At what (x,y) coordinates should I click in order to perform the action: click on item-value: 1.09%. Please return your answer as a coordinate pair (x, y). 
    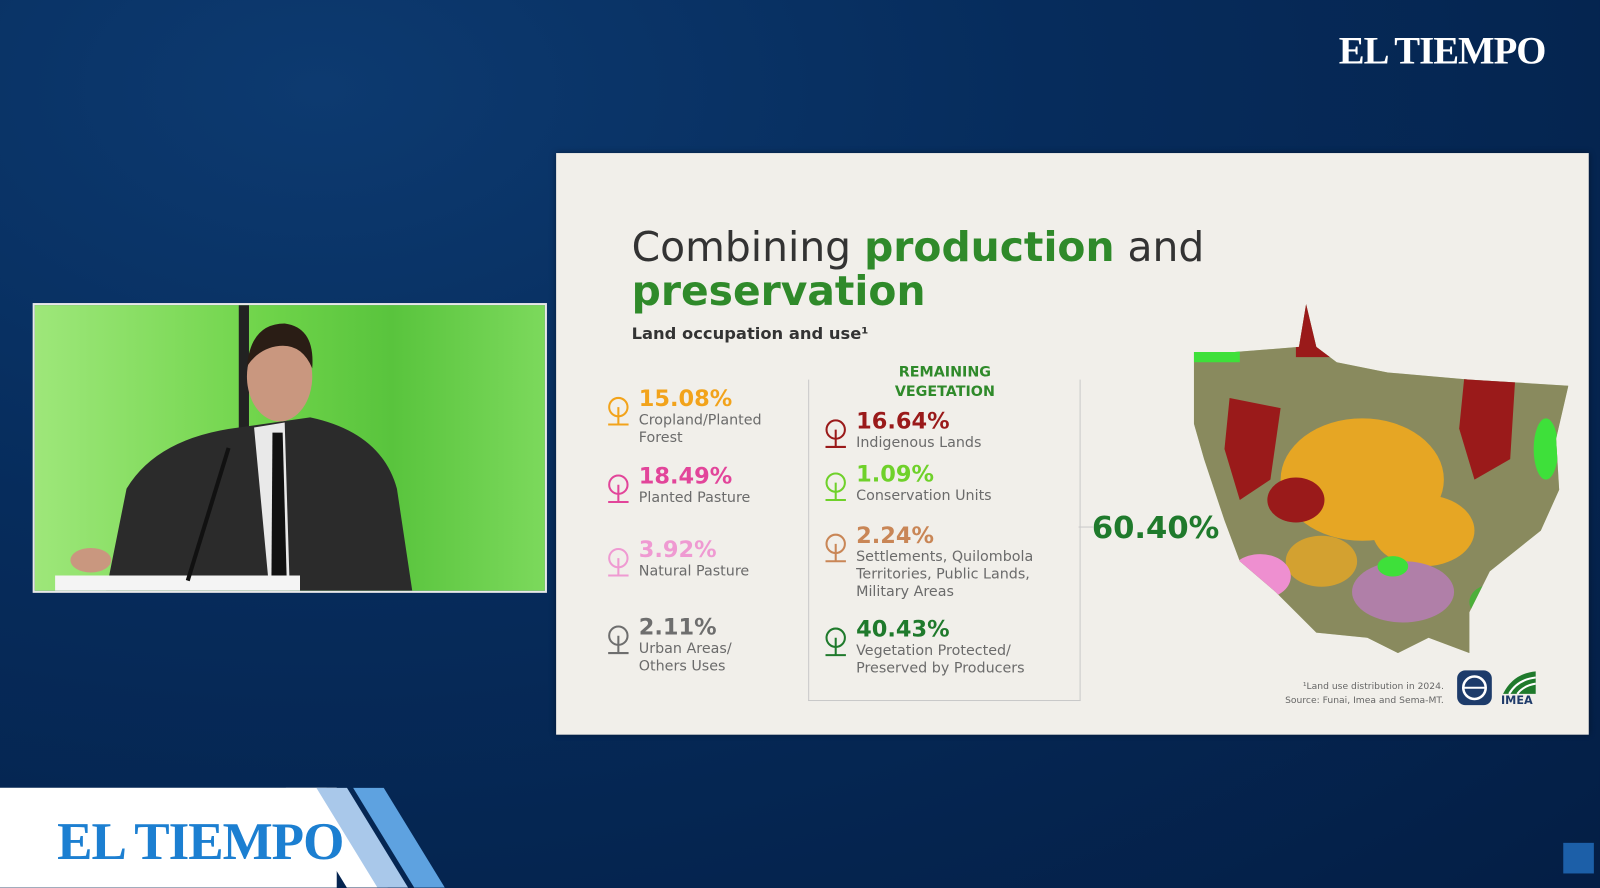
    Looking at the image, I should click on (895, 475).